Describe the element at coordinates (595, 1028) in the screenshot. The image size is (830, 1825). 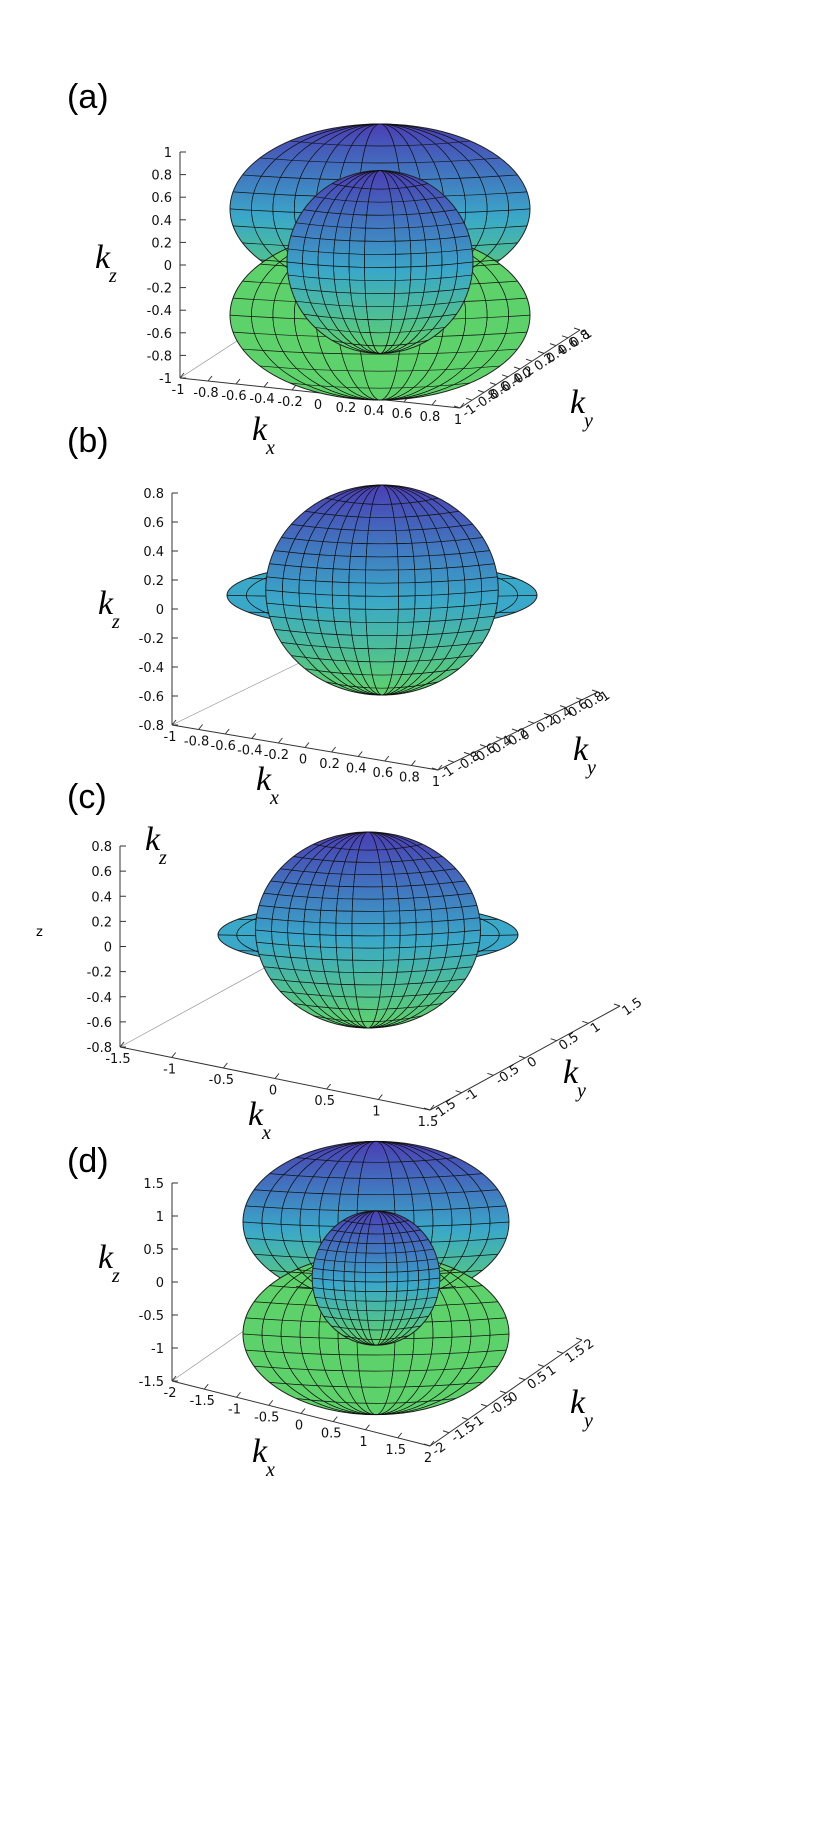
I see `y-tick-label: 1` at that location.